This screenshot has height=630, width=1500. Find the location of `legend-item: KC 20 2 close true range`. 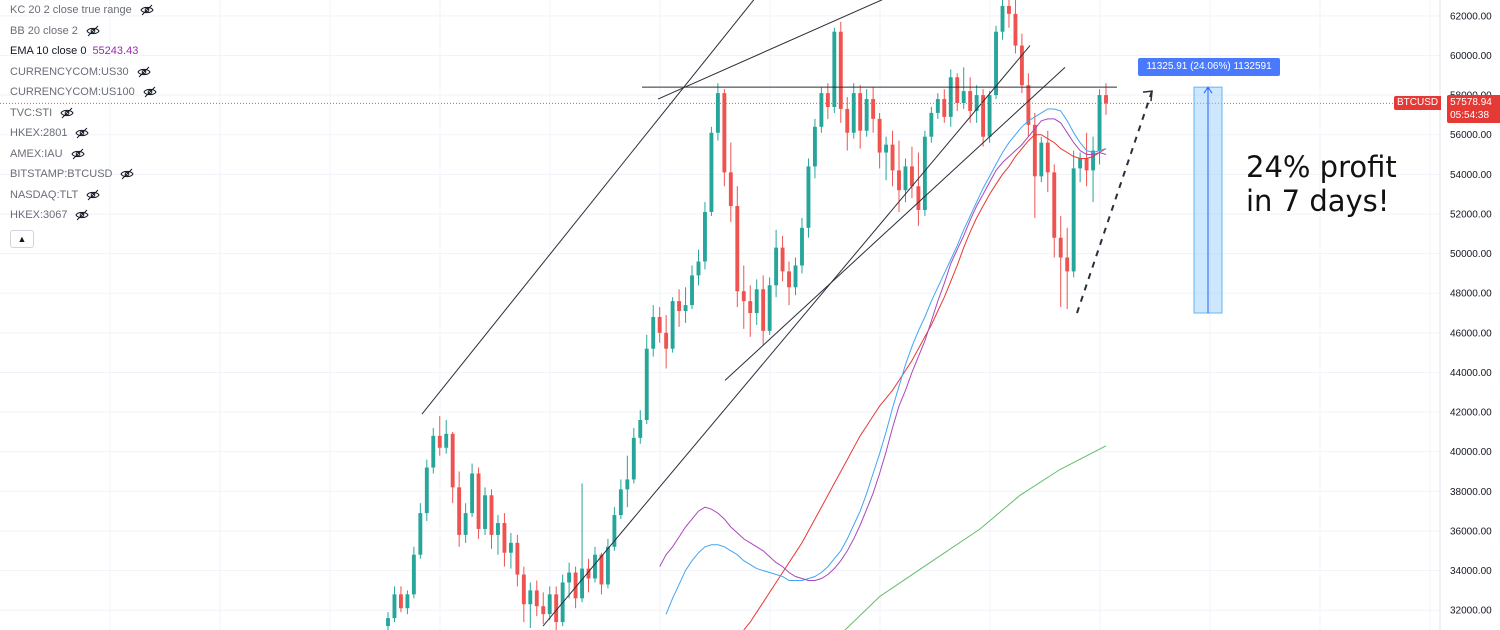

legend-item: KC 20 2 close true range is located at coordinates (83, 10).